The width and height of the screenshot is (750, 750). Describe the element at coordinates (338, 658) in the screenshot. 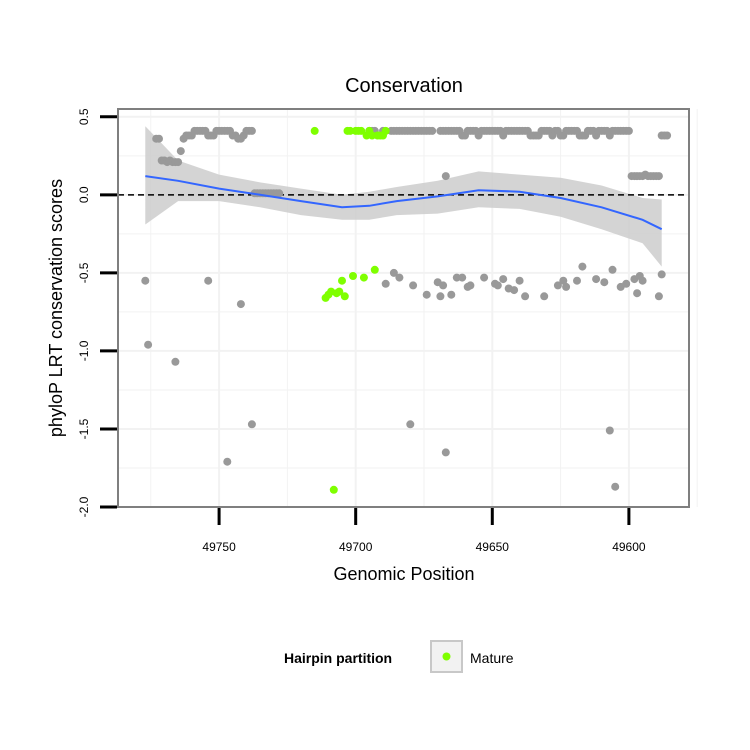

I see `legend-title: Hairpin partition` at that location.